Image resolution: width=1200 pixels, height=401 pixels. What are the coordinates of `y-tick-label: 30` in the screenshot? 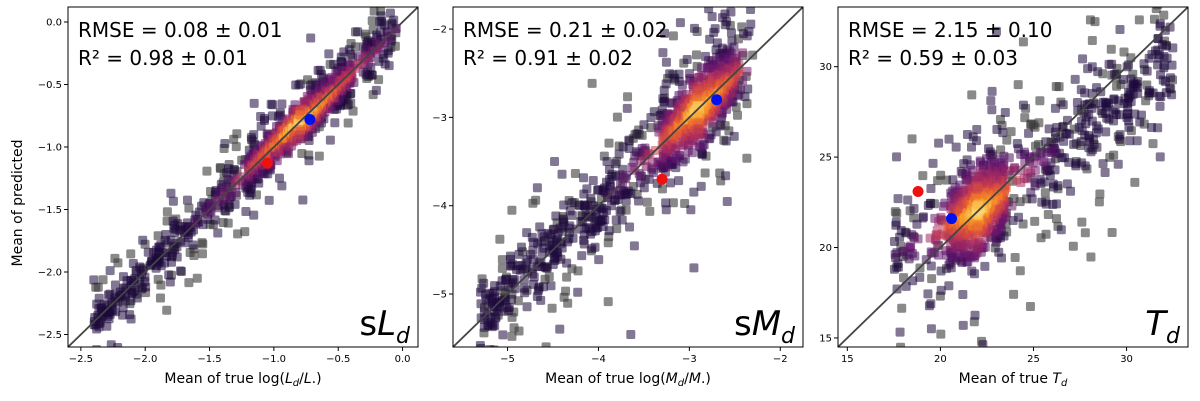 It's located at (825, 67).